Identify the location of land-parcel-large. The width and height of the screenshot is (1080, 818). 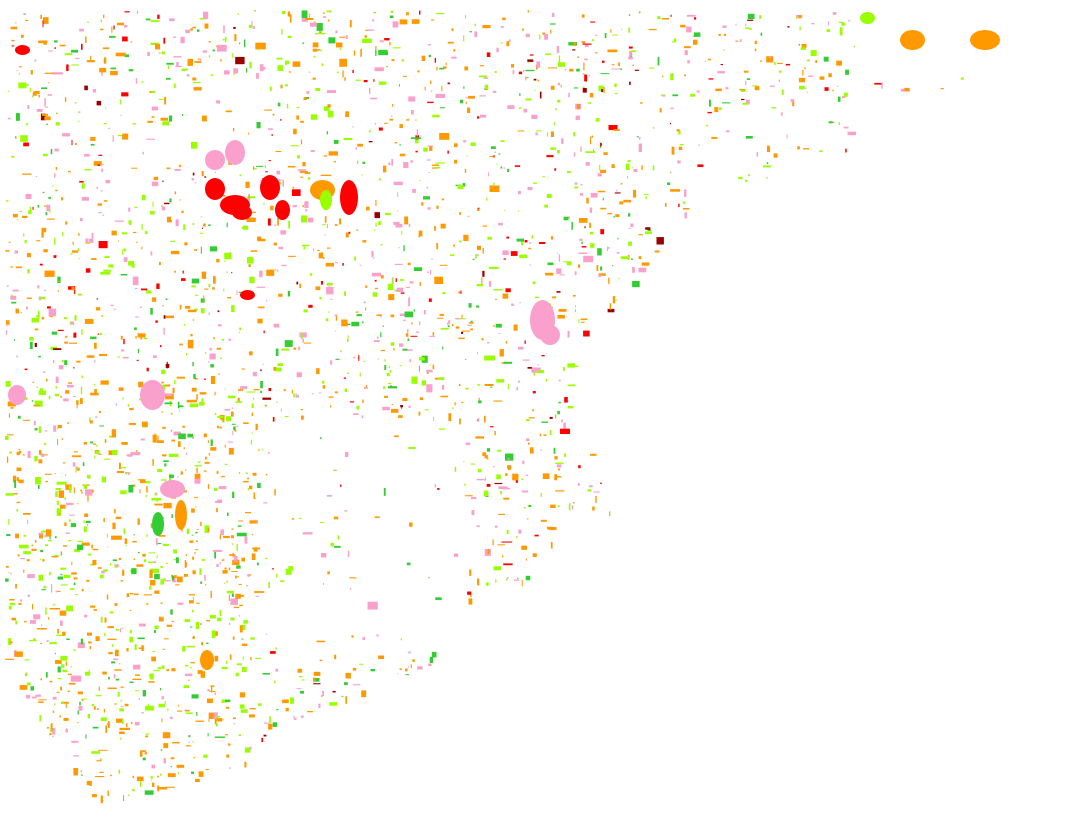
(17, 395).